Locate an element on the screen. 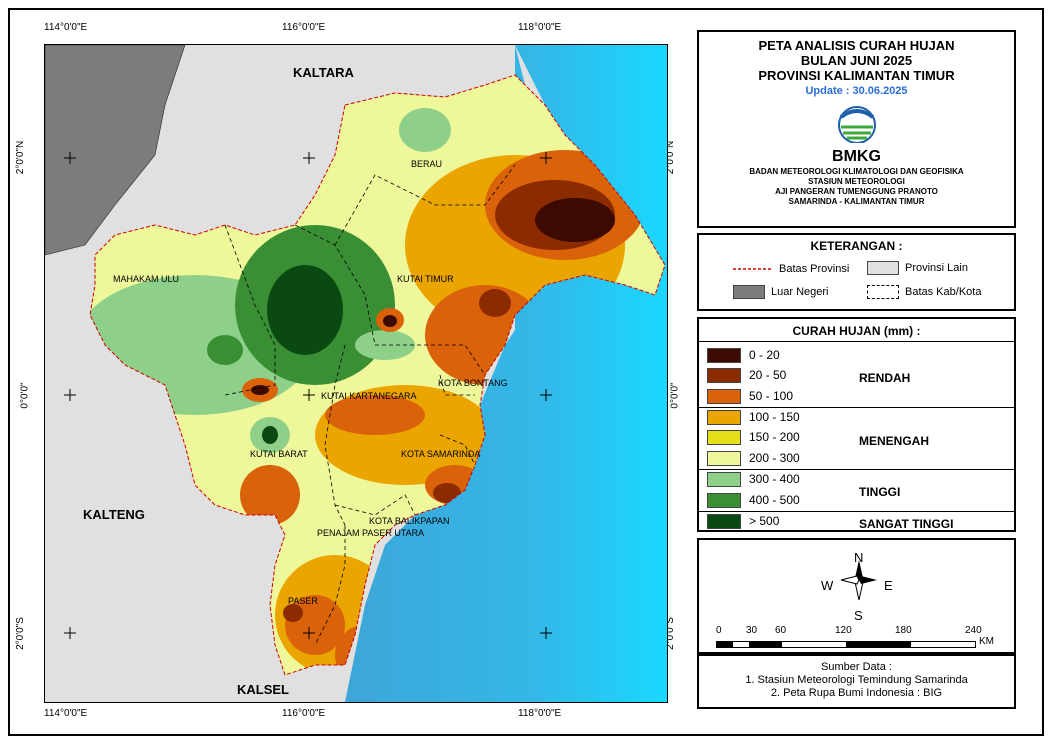  legend-batas-kab-label: Batas Kab/Kota is located at coordinates (943, 292).